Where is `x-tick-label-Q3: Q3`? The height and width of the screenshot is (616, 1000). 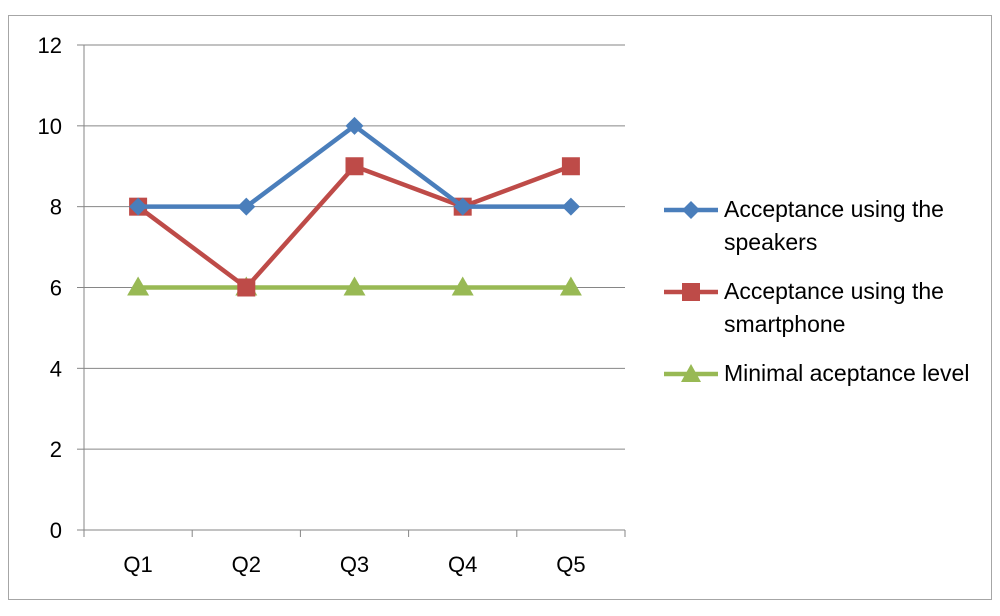 x-tick-label-Q3: Q3 is located at coordinates (354, 564).